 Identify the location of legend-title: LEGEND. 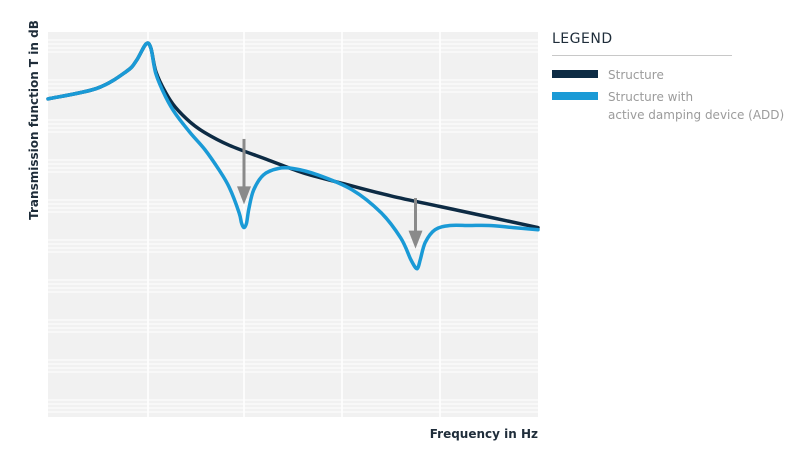
(582, 39).